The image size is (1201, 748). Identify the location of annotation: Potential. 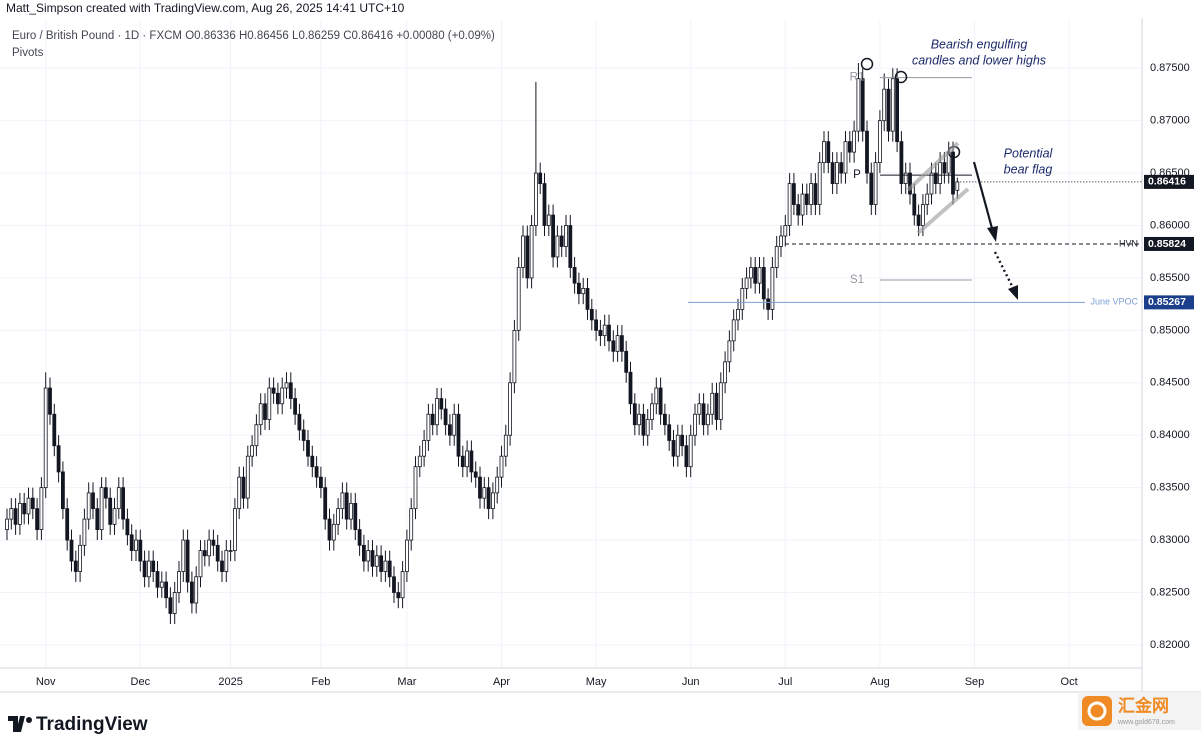
(1029, 153).